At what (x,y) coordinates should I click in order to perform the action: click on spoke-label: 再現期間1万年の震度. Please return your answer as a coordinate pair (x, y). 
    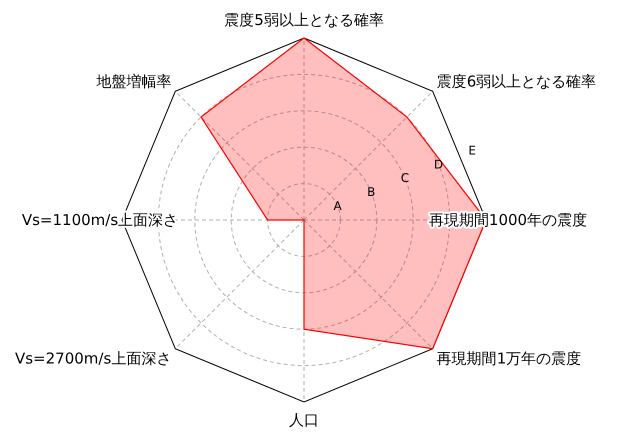
    Looking at the image, I should click on (509, 359).